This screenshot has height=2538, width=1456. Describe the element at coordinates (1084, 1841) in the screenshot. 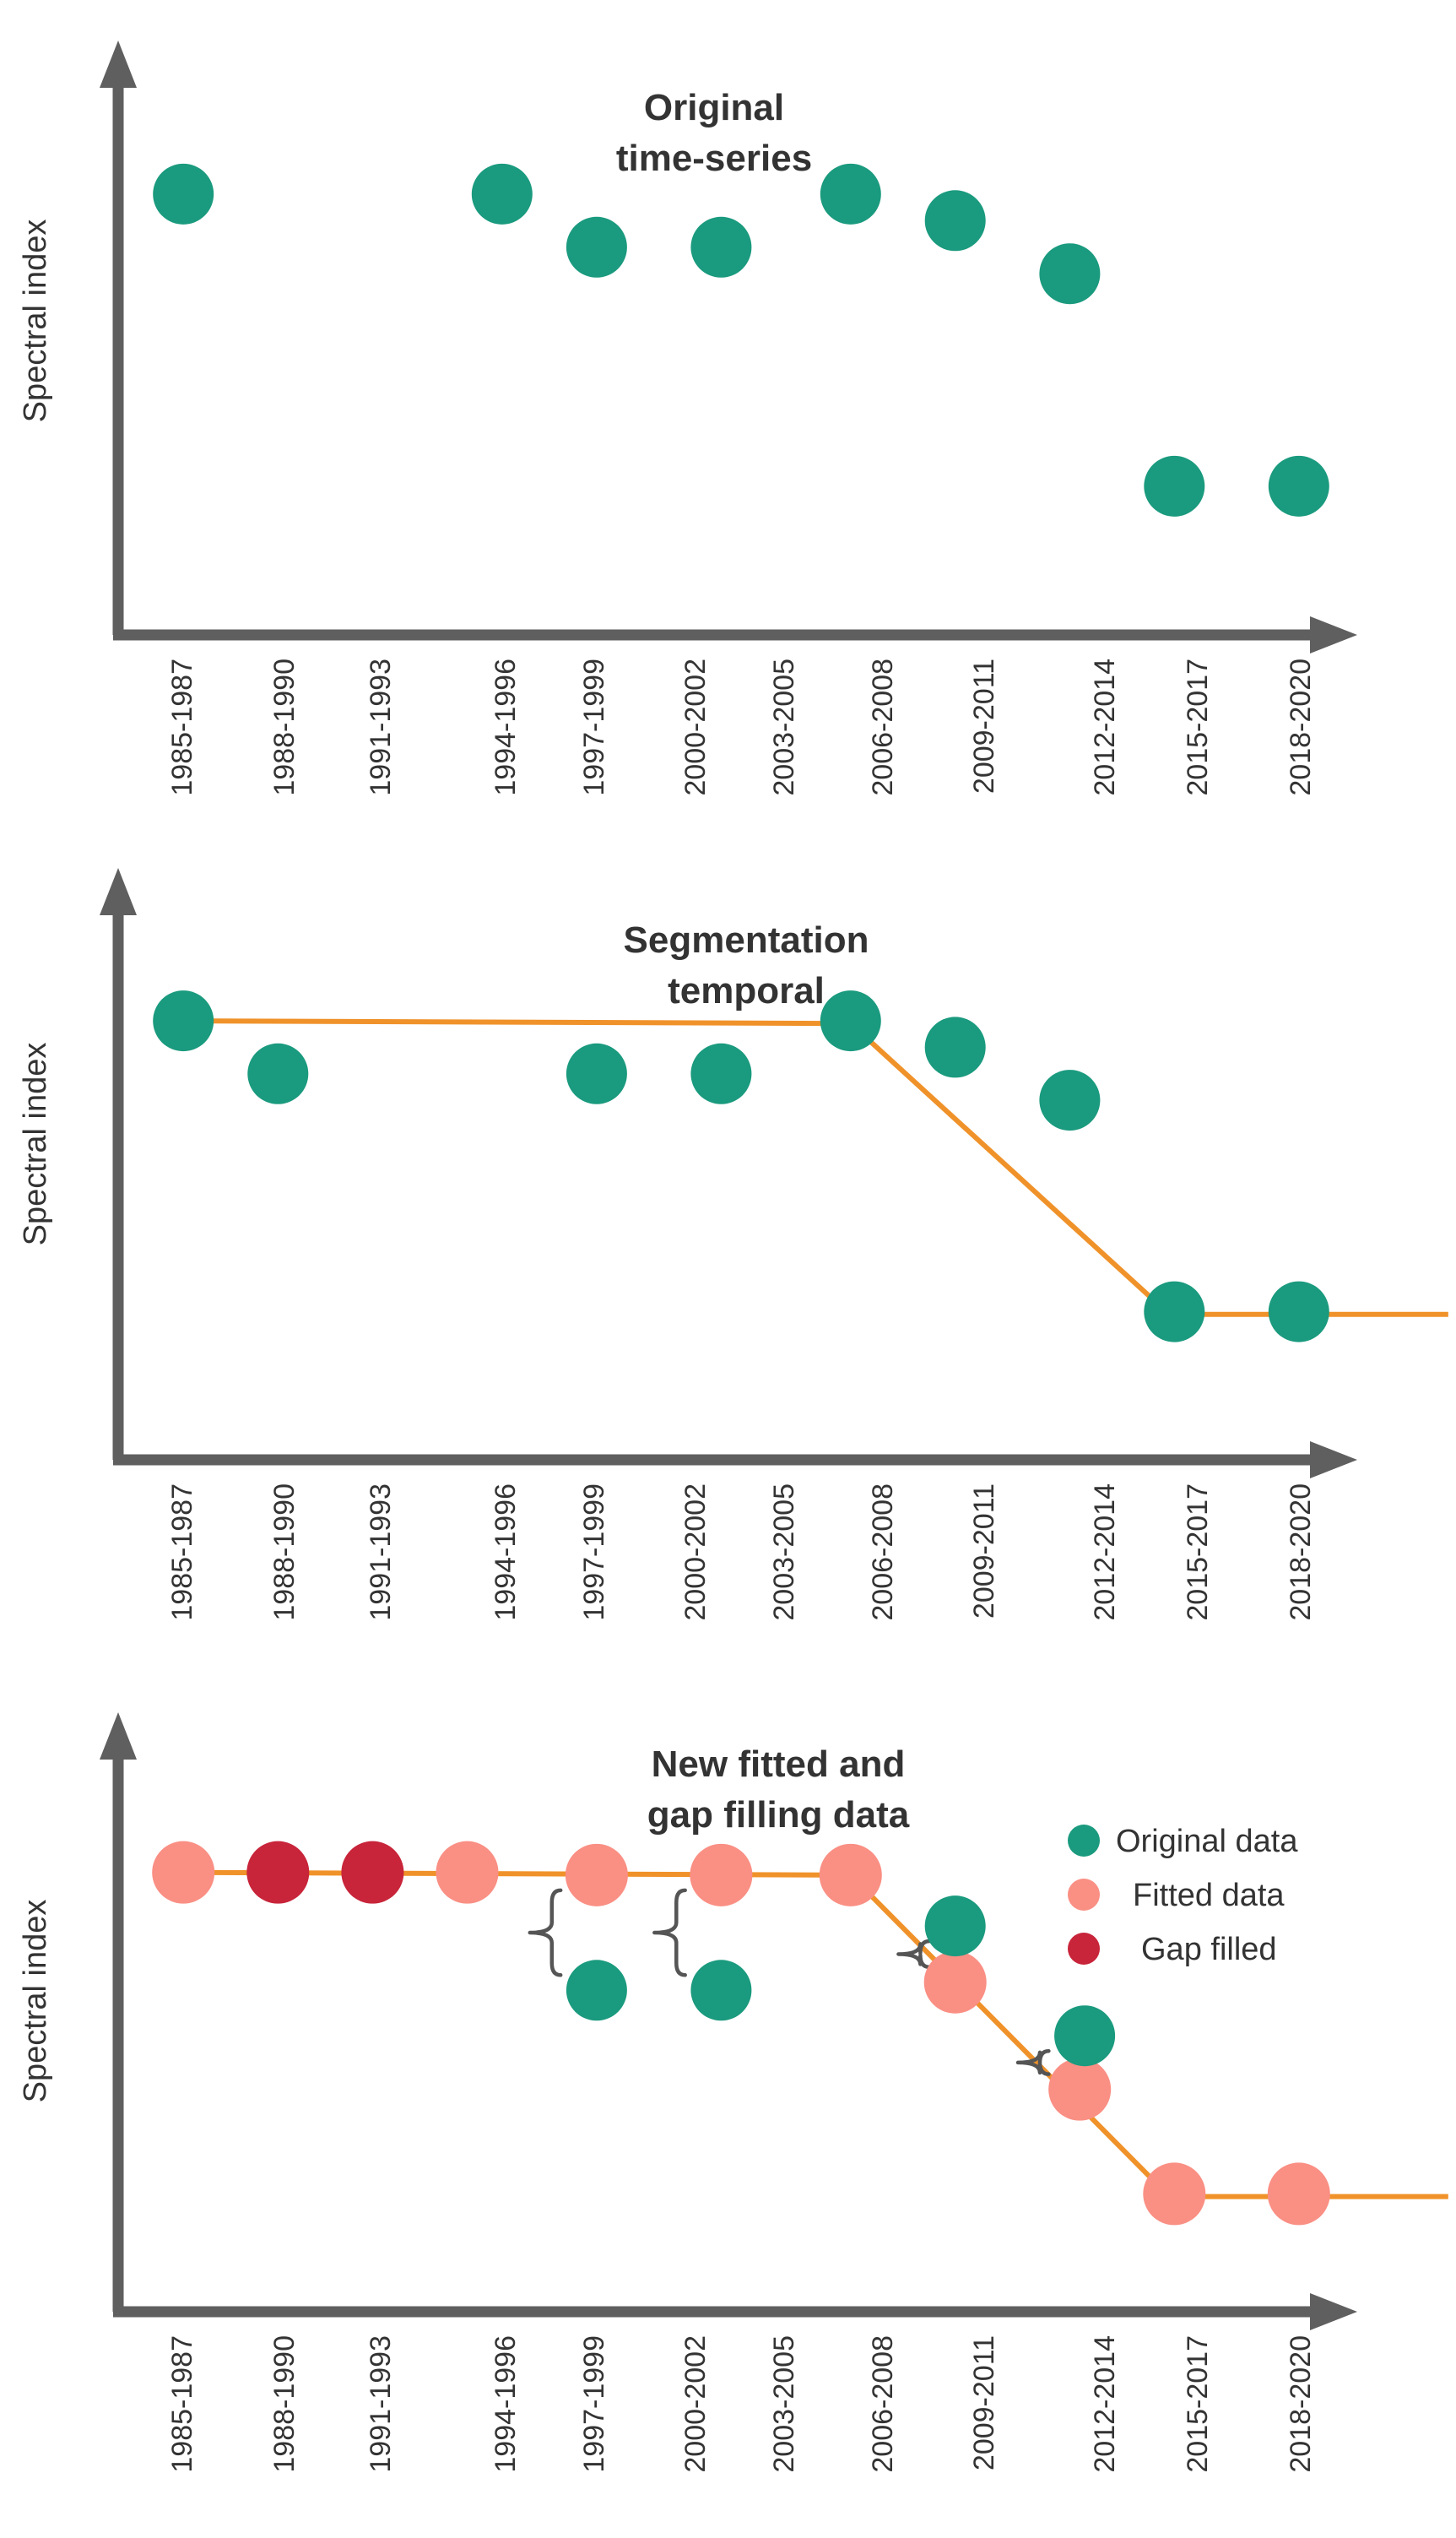

I see `legend-swatch-original` at that location.